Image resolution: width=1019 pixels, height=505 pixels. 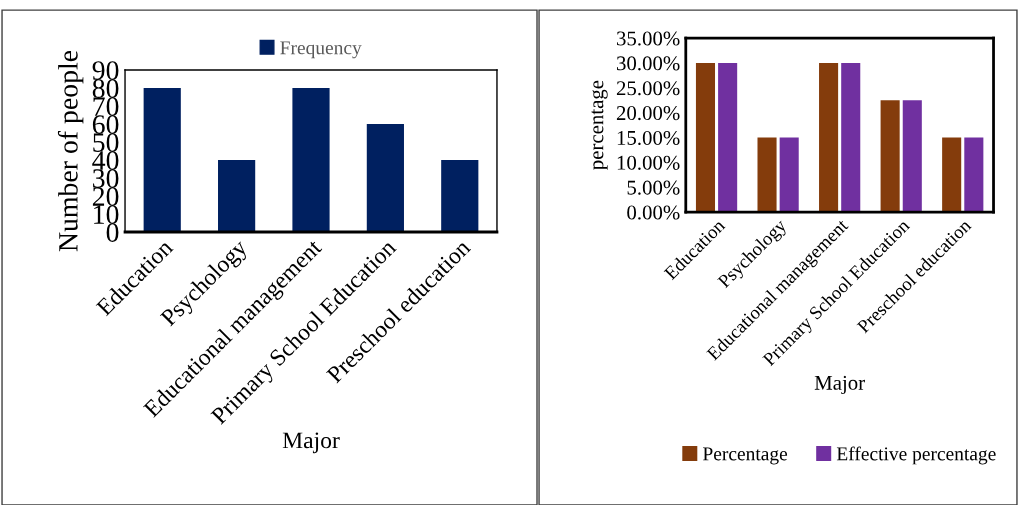 I want to click on y-tick-label: 60, so click(x=105, y=124).